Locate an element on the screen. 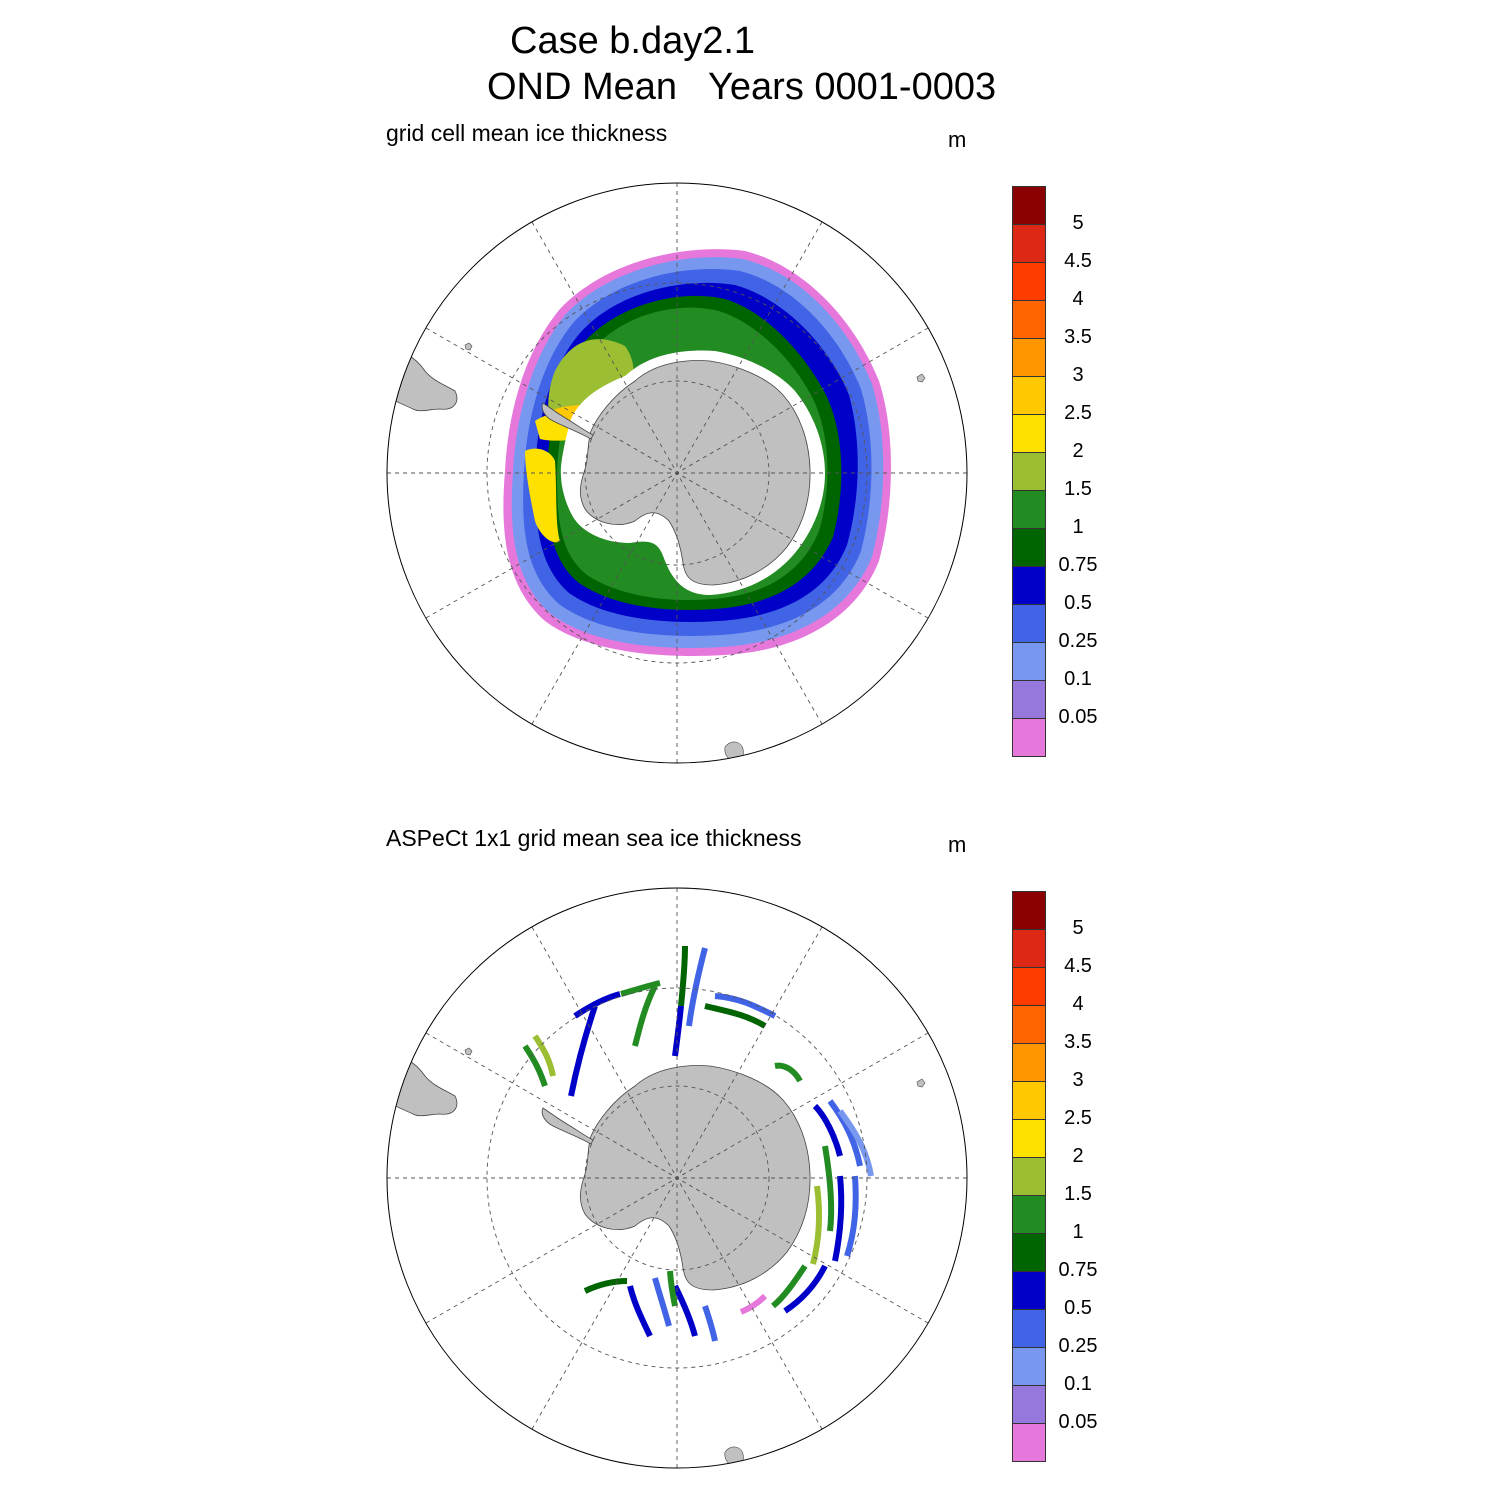 The image size is (1500, 1500). figure-title-line1: Case b.day2.1 is located at coordinates (633, 41).